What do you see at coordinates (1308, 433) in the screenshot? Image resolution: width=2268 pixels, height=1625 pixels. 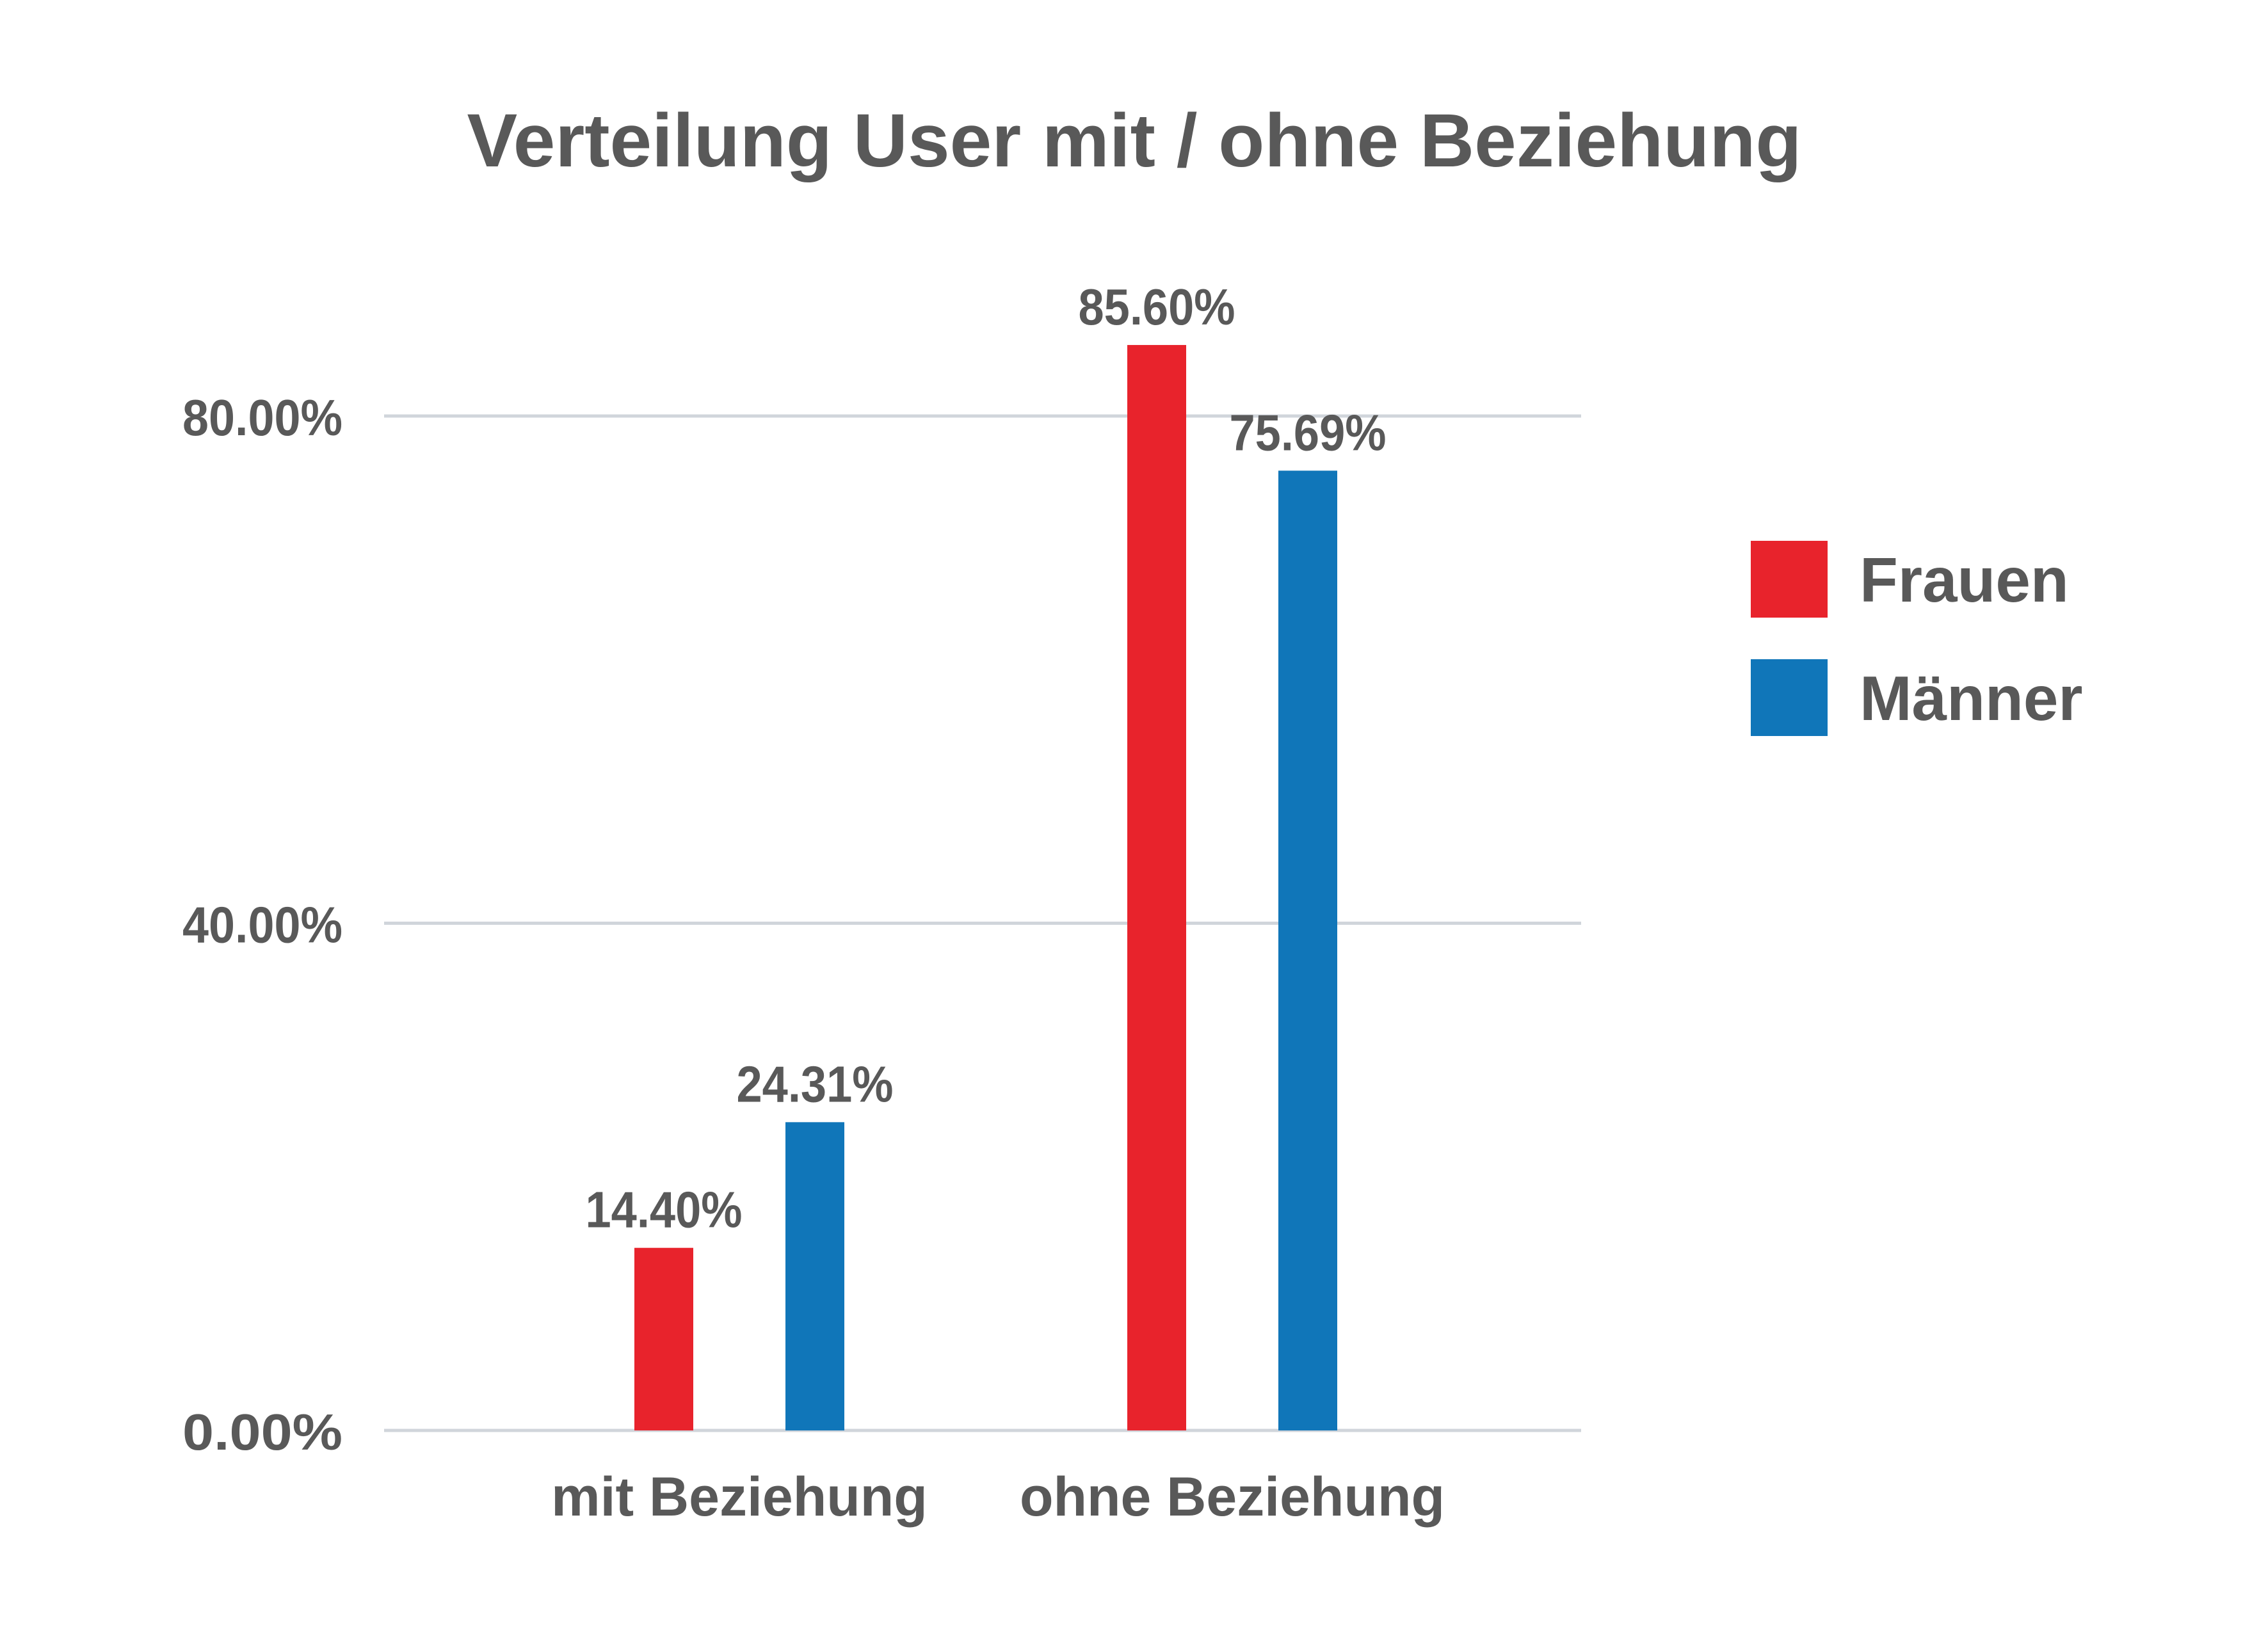 I see `data-label: 75.69%` at bounding box center [1308, 433].